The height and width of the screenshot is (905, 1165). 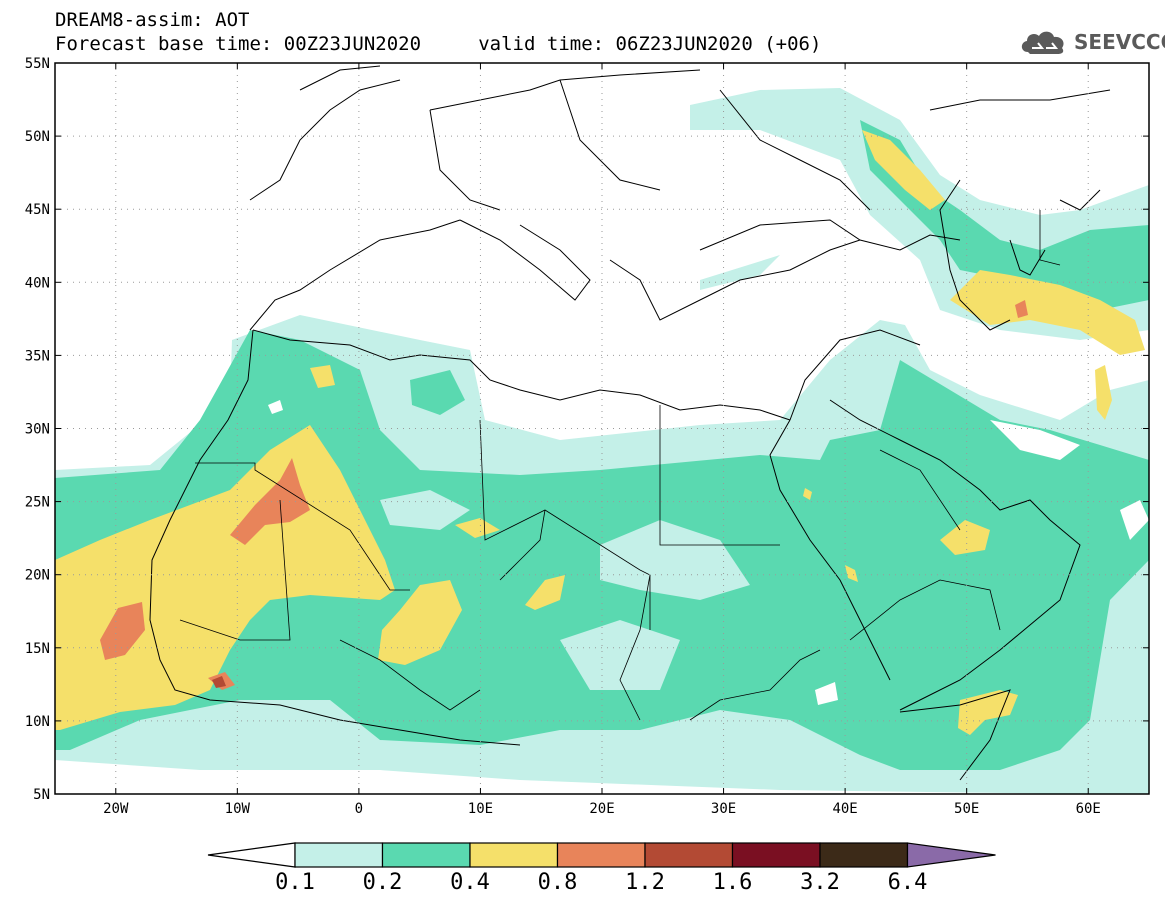 What do you see at coordinates (37, 722) in the screenshot?
I see `lat-tick-label: 10N` at bounding box center [37, 722].